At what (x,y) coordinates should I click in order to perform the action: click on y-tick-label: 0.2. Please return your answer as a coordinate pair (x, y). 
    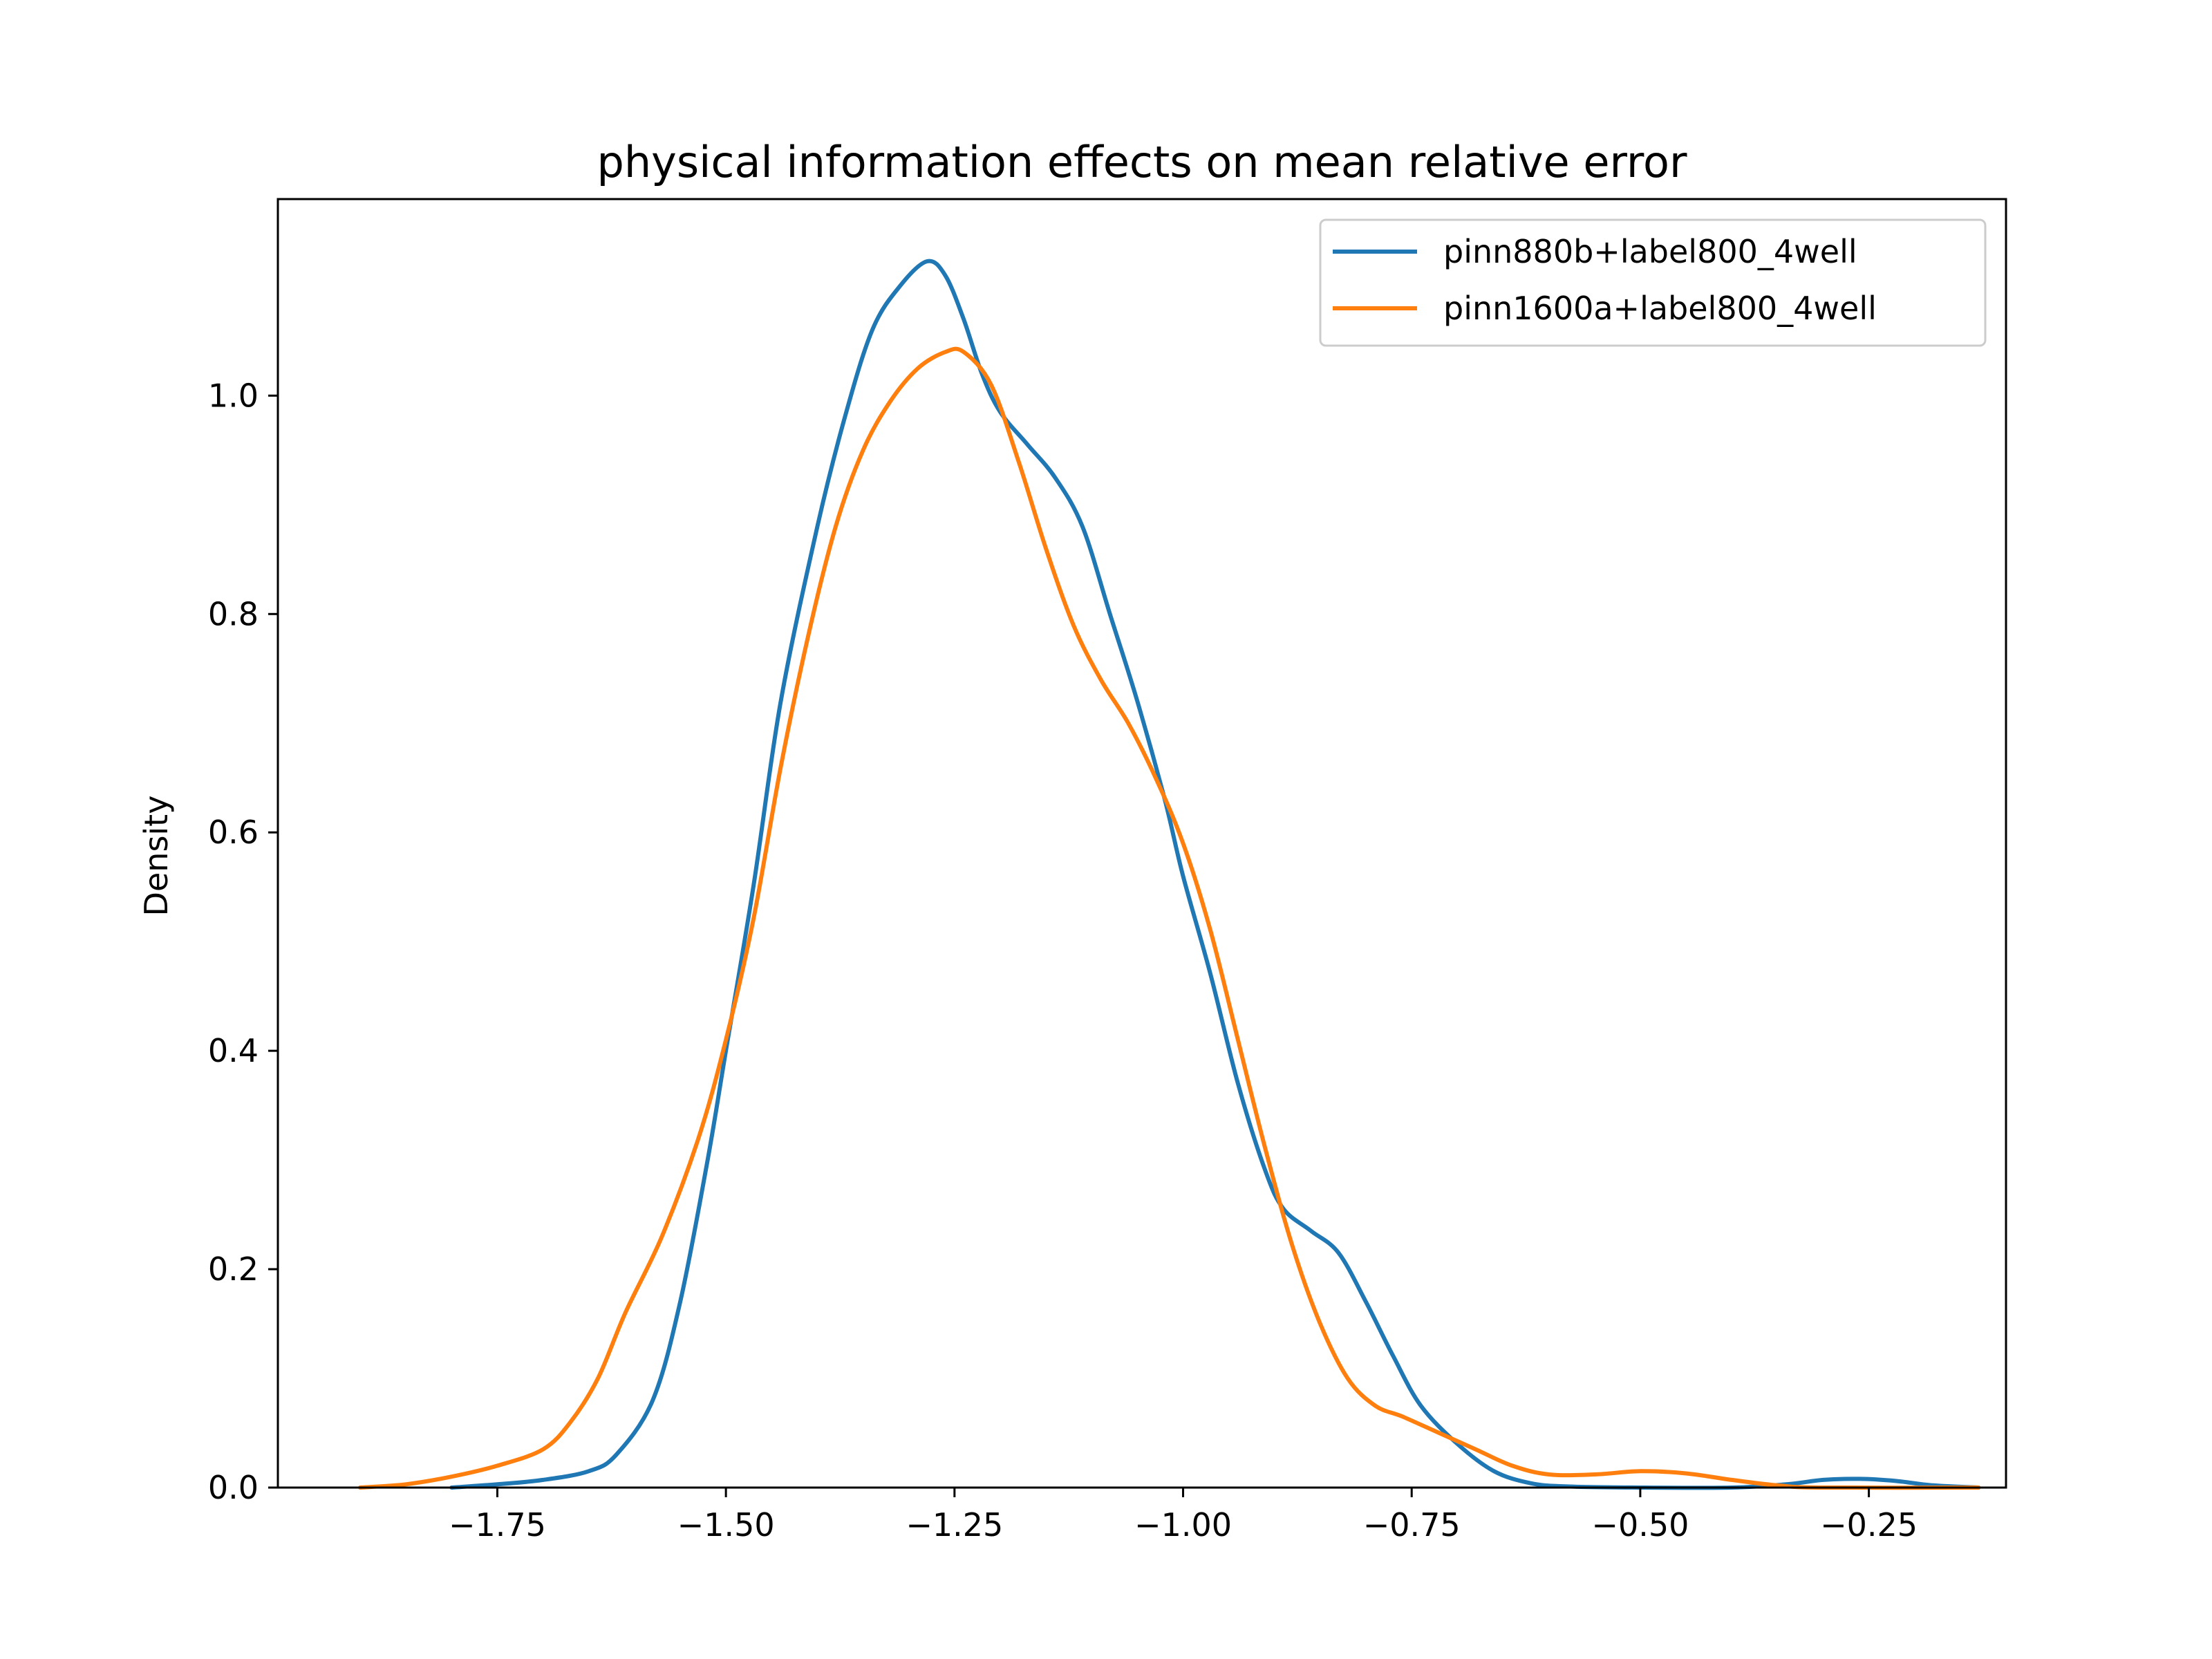
    Looking at the image, I should click on (233, 1269).